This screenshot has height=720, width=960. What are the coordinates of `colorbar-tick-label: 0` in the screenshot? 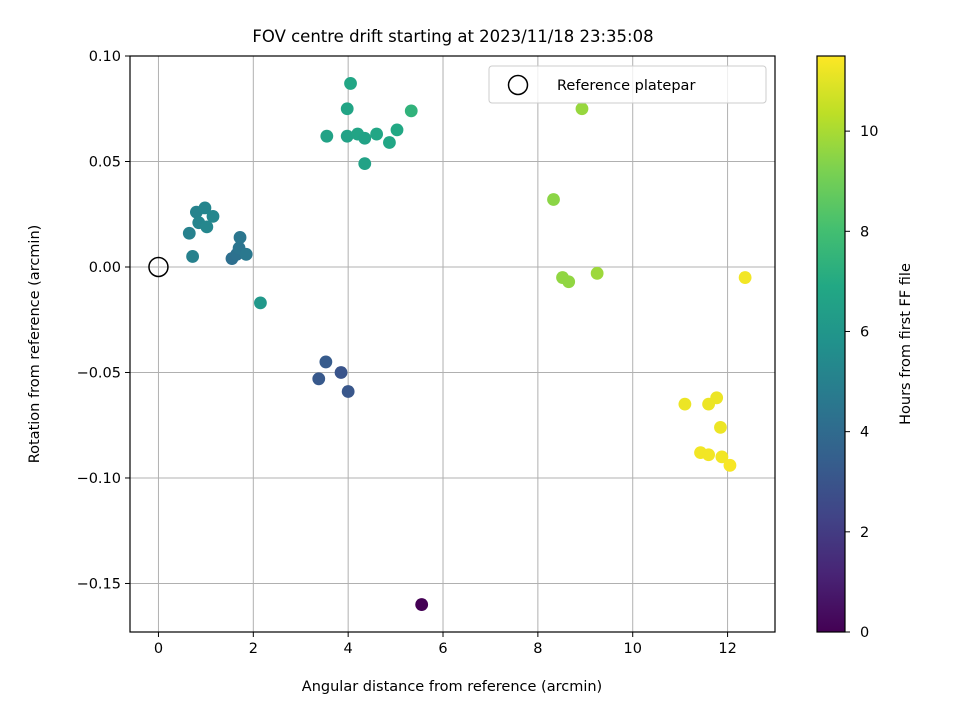 It's located at (864, 633).